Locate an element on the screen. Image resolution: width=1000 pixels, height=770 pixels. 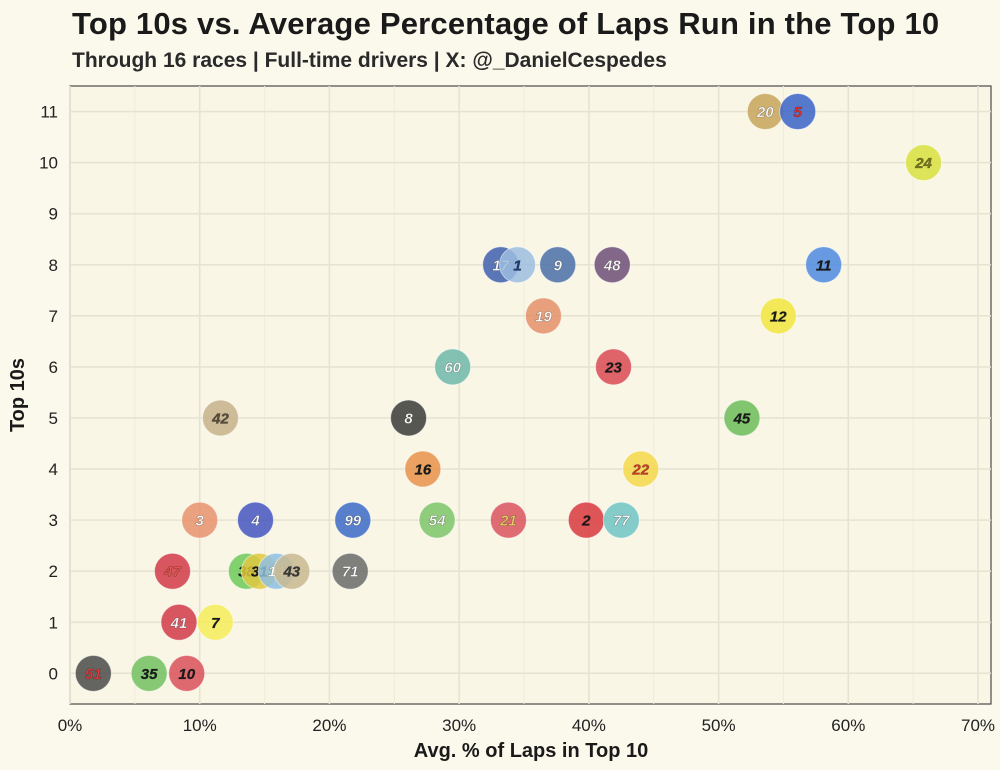
data-point: 9 is located at coordinates (558, 265).